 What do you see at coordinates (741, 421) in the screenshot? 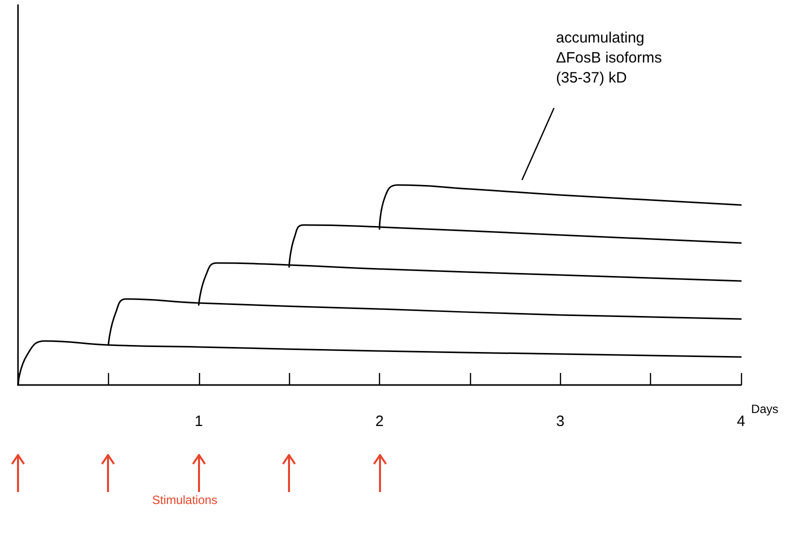
I see `x-tick-label: 4` at bounding box center [741, 421].